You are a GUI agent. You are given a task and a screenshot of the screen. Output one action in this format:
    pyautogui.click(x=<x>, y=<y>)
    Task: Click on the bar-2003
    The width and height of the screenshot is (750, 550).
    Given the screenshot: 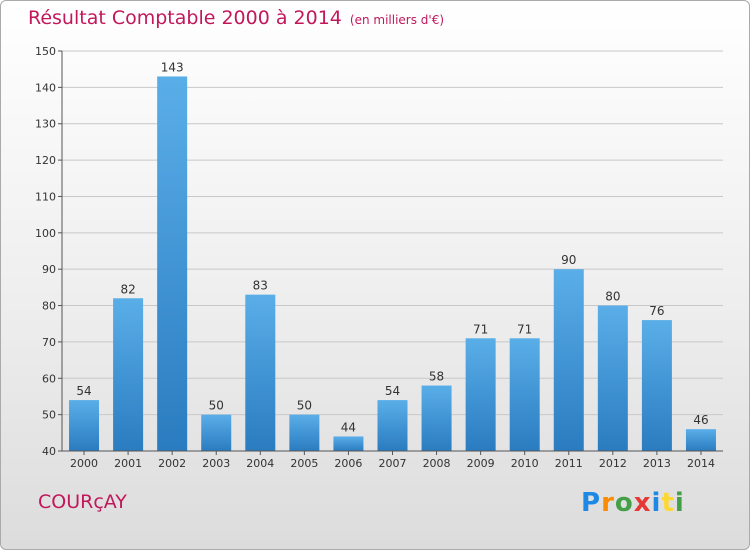 What is the action you would take?
    pyautogui.click(x=216, y=432)
    